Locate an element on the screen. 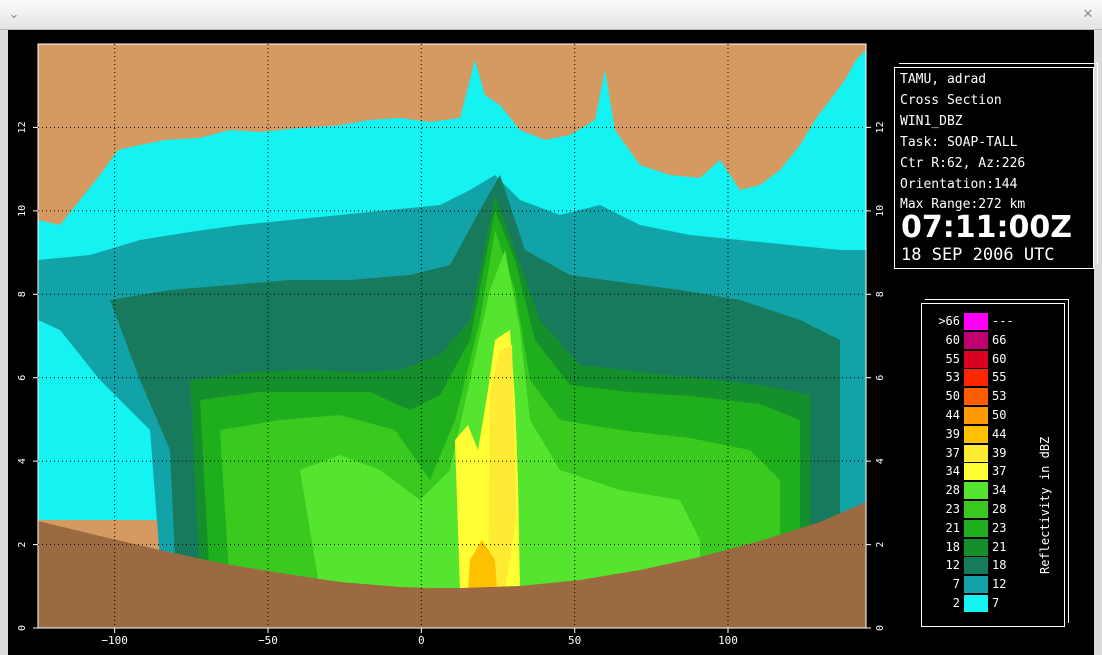 This screenshot has height=655, width=1102. legend-row: 12 18 is located at coordinates (994, 566).